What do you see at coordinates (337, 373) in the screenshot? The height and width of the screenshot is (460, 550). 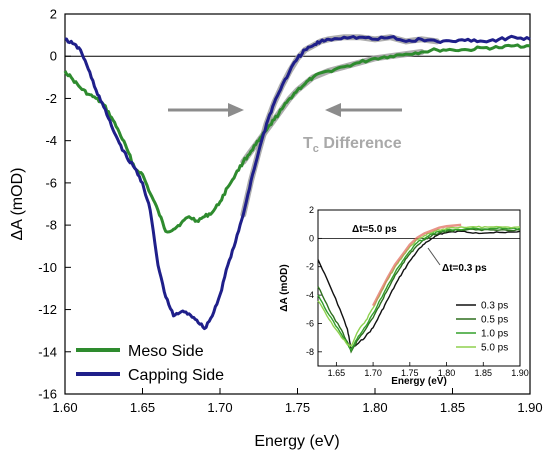 I see `inset-x-tick-label: 1.65` at bounding box center [337, 373].